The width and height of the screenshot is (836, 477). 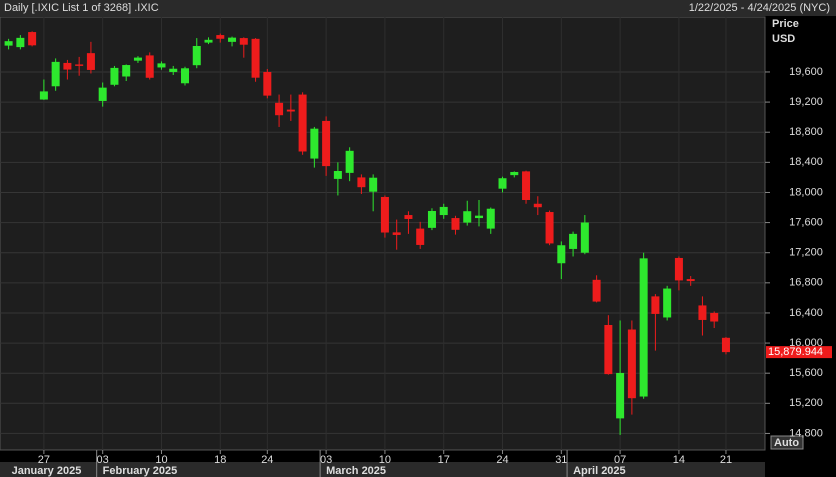 What do you see at coordinates (783, 39) in the screenshot?
I see `y-axis-unit: USD` at bounding box center [783, 39].